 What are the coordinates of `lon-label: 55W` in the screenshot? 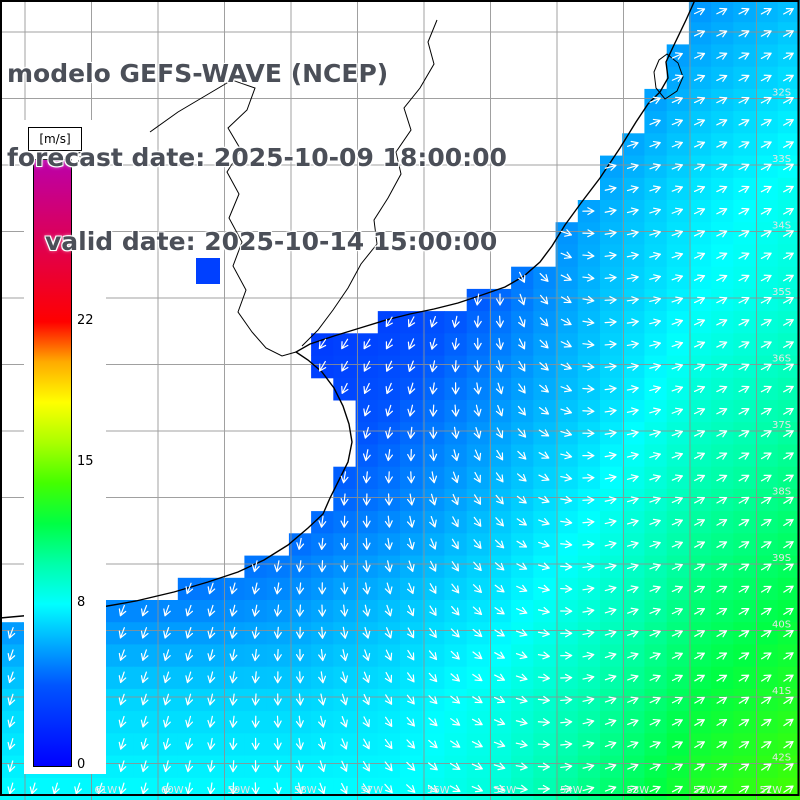 It's located at (505, 790).